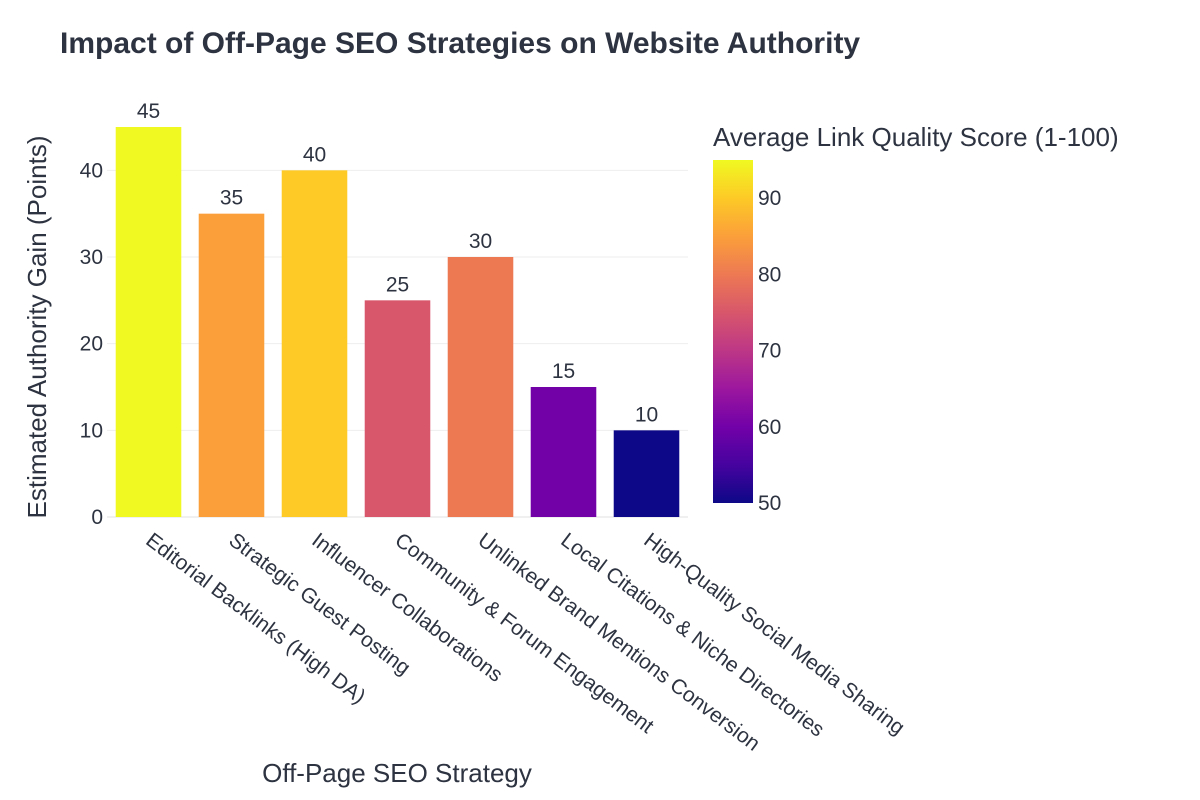 The image size is (1200, 800). I want to click on x-axis-title: Off-Page SEO Strategy, so click(397, 773).